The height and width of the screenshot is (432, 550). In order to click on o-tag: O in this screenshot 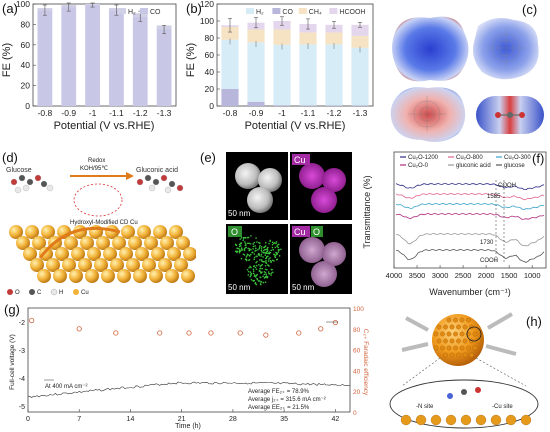, I will do `click(234, 232)`.